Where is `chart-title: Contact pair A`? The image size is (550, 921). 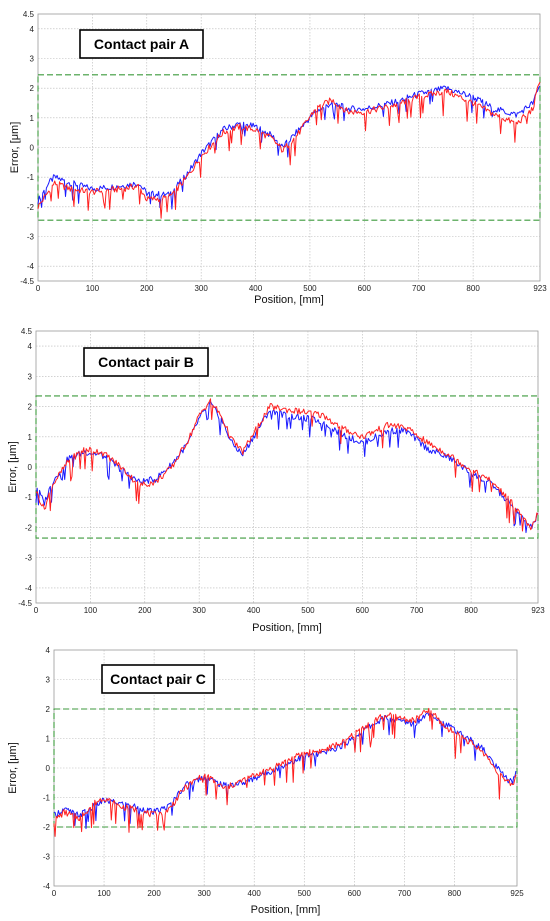
chart-title: Contact pair A is located at coordinates (141, 44).